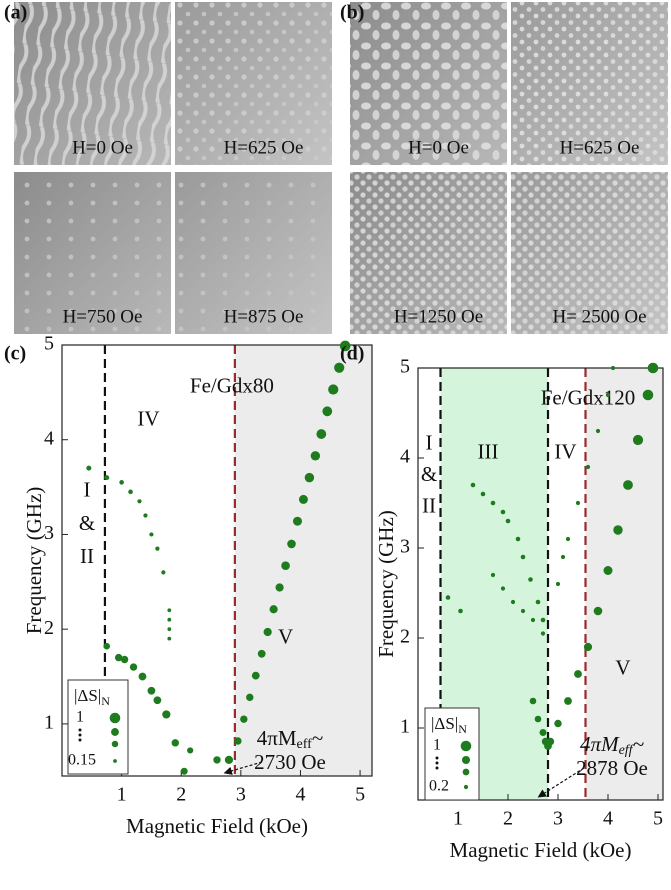 This screenshot has width=671, height=890. What do you see at coordinates (608, 819) in the screenshot?
I see `x-tick-label: 4` at bounding box center [608, 819].